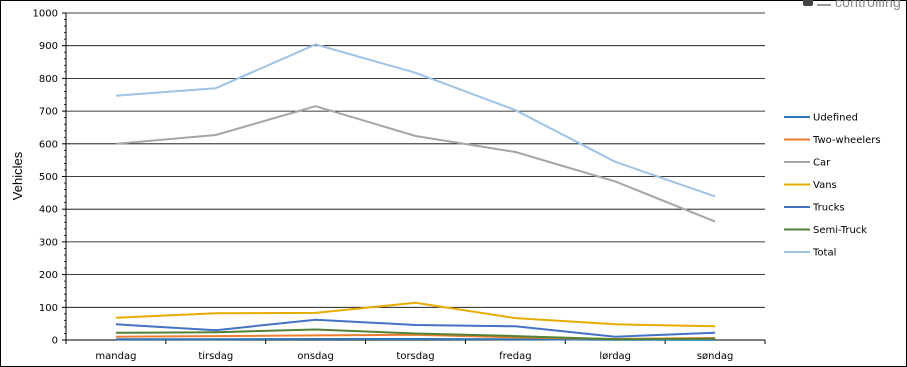 Image resolution: width=907 pixels, height=367 pixels. I want to click on legend-label: Vans, so click(825, 185).